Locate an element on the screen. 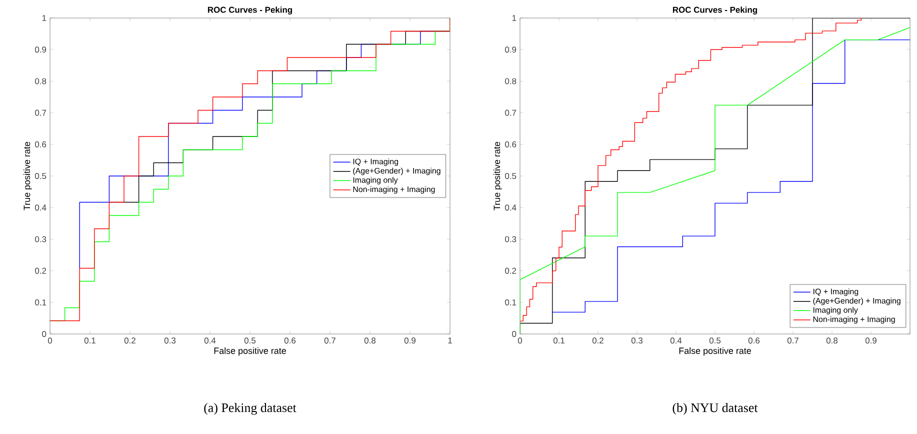 The image size is (917, 434). text: (a) Peking dataset is located at coordinates (250, 409).